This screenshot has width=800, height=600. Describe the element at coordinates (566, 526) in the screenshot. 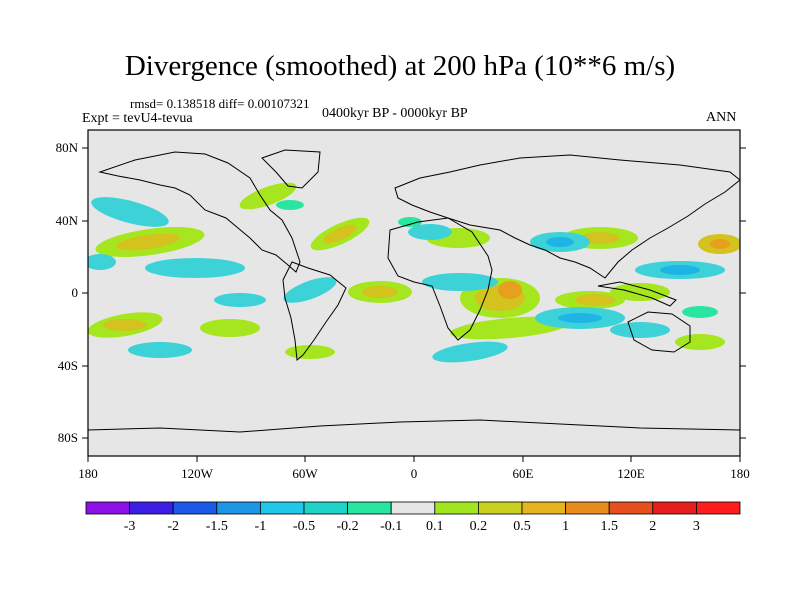

I see `colorbar-label: 1` at that location.